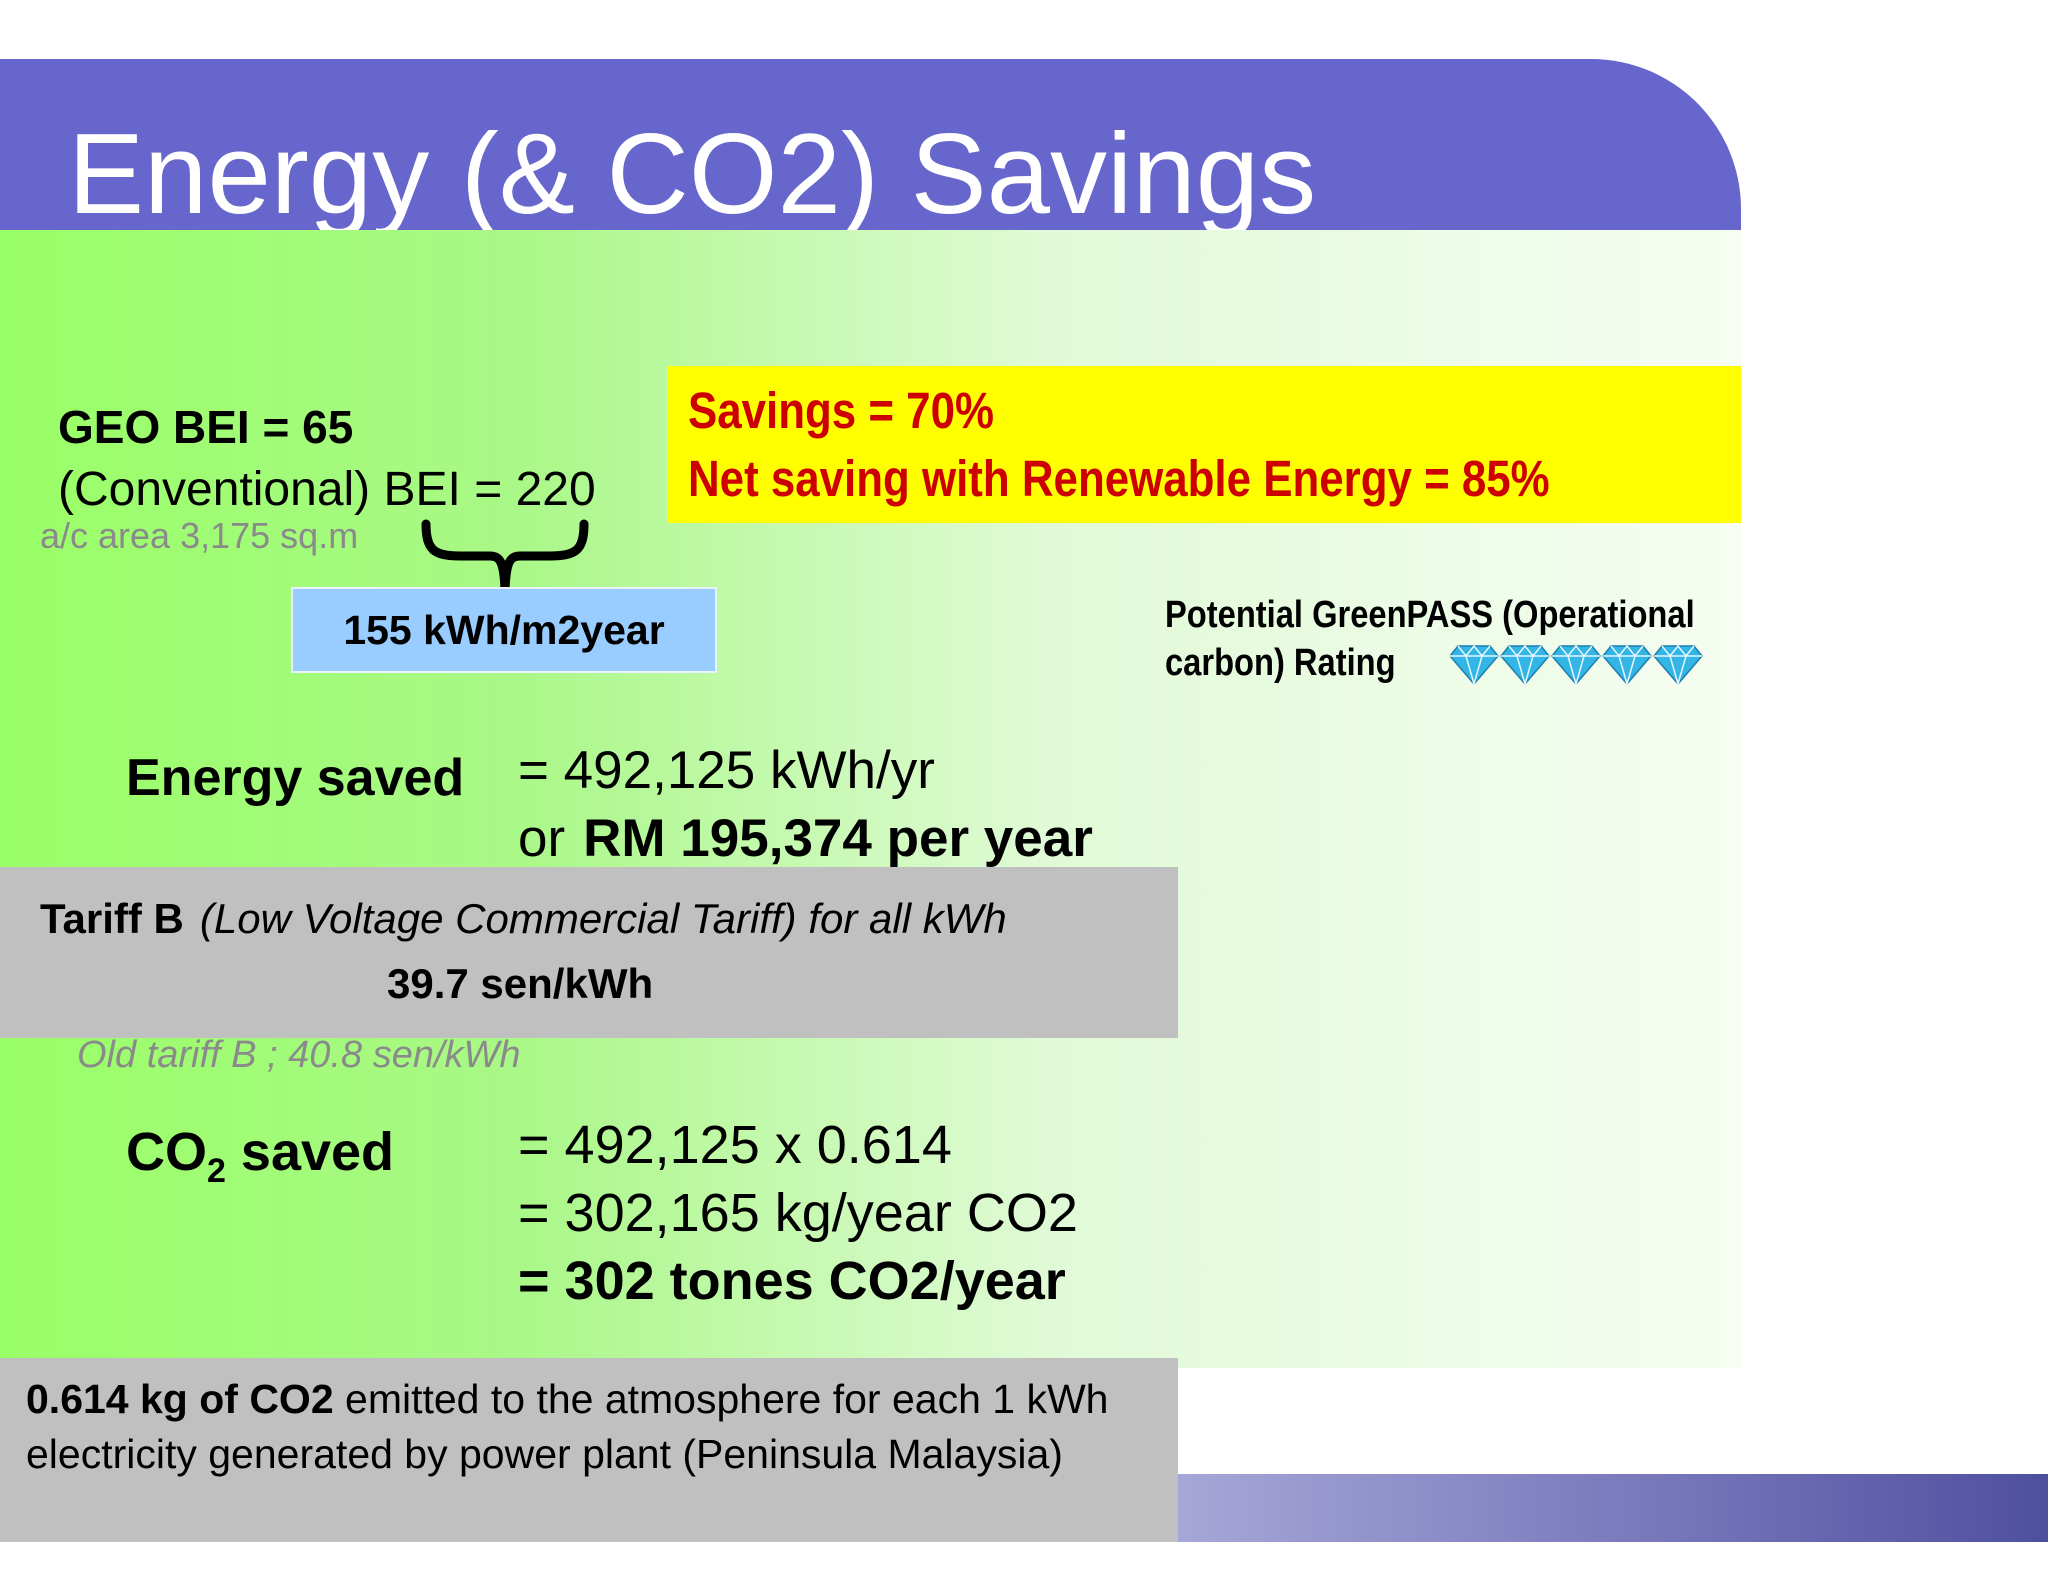  What do you see at coordinates (1613, 1508) in the screenshot?
I see `bottom-bar` at bounding box center [1613, 1508].